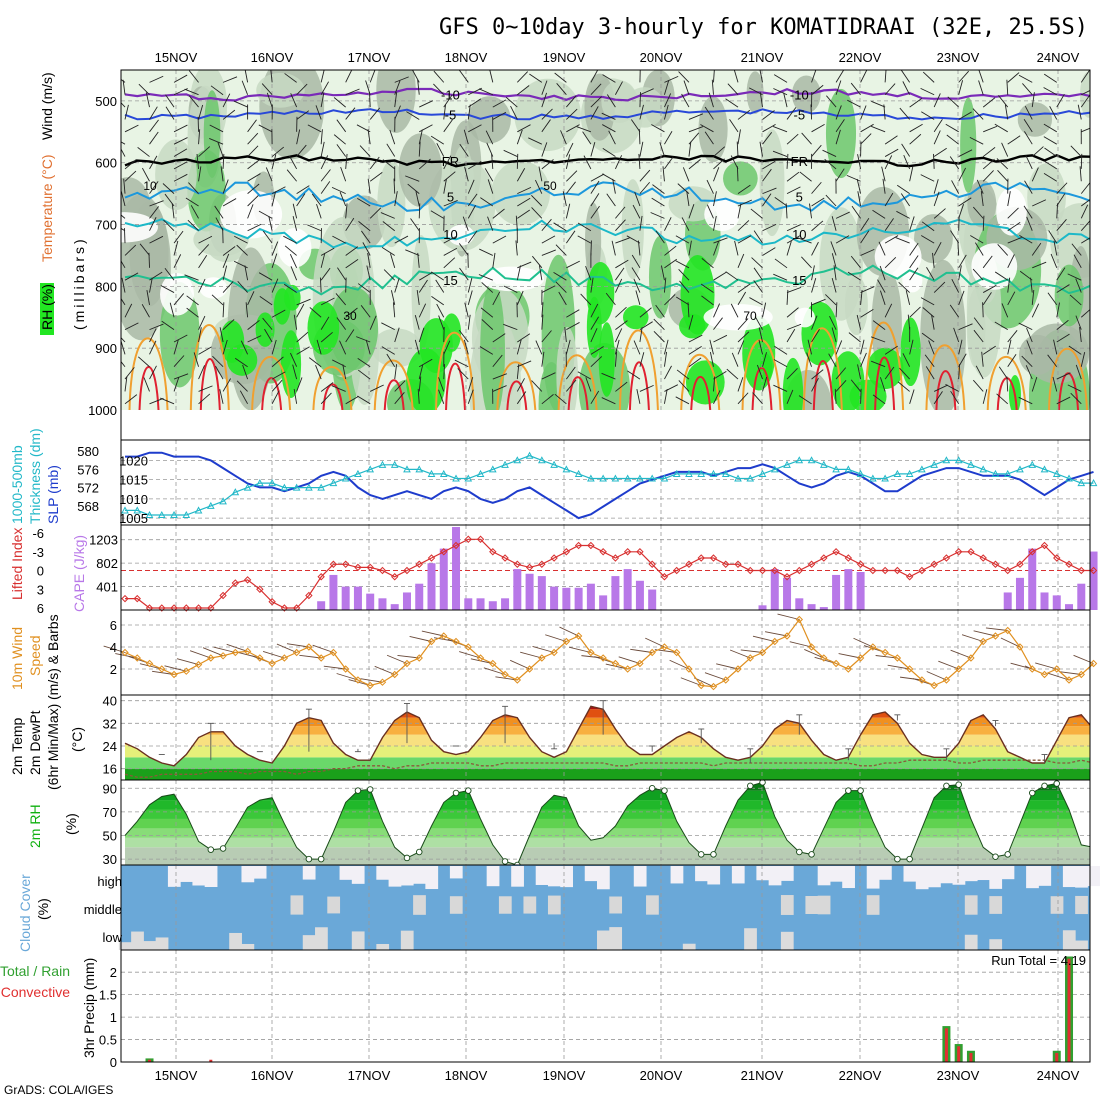 This screenshot has width=1100, height=1100. I want to click on upper-mb-label: (millibars), so click(79, 283).